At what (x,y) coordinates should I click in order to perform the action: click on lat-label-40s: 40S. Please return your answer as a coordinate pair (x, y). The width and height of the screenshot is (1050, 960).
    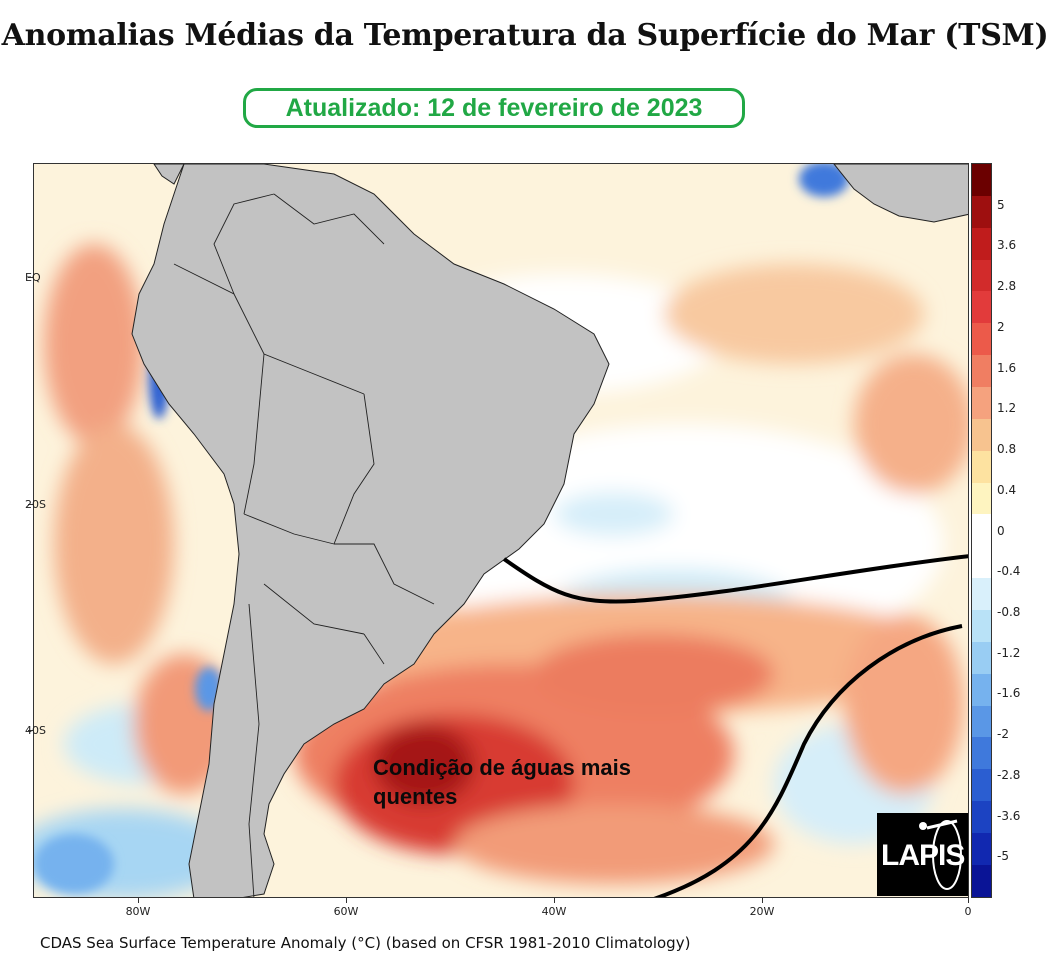
    Looking at the image, I should click on (35, 730).